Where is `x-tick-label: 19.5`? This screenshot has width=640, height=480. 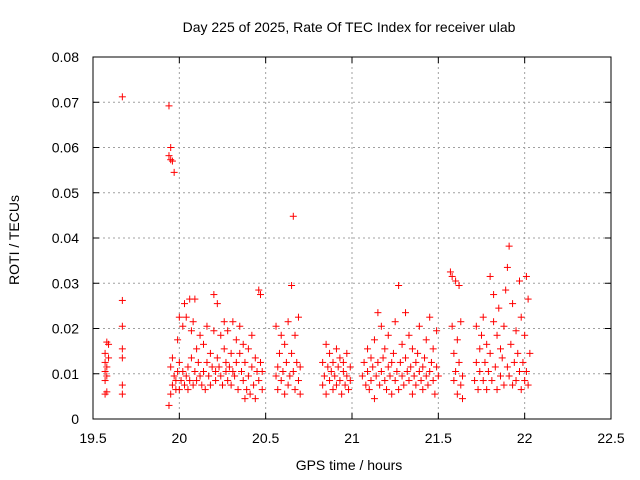
x-tick-label: 19.5 is located at coordinates (92, 438).